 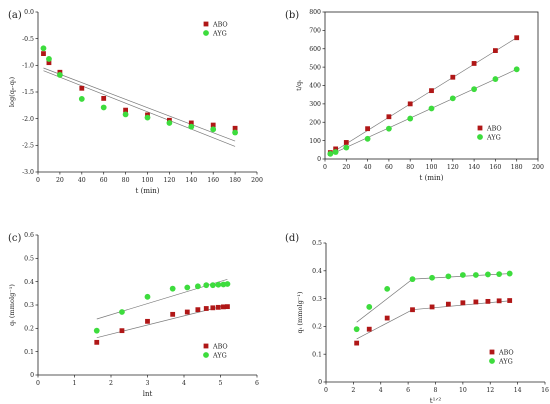 I want to click on y-axis-title: t/qₜ, so click(x=299, y=85).